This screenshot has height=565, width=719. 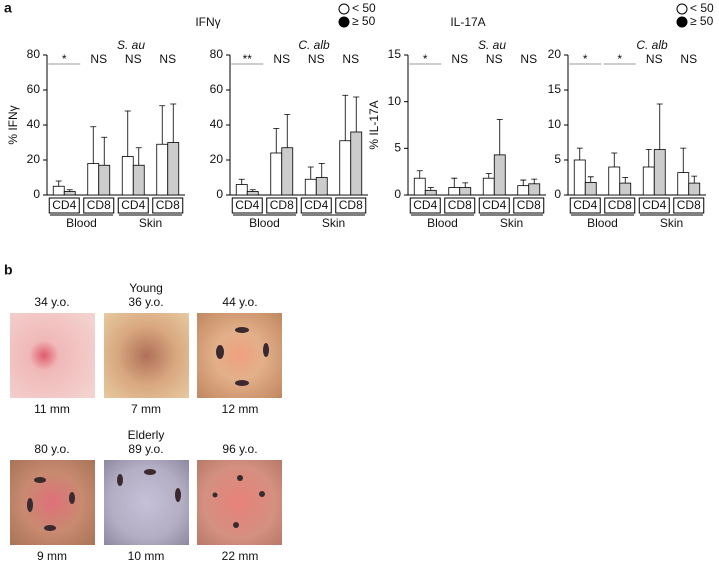 What do you see at coordinates (239, 302) in the screenshot?
I see `age-label: 44 y.o.` at bounding box center [239, 302].